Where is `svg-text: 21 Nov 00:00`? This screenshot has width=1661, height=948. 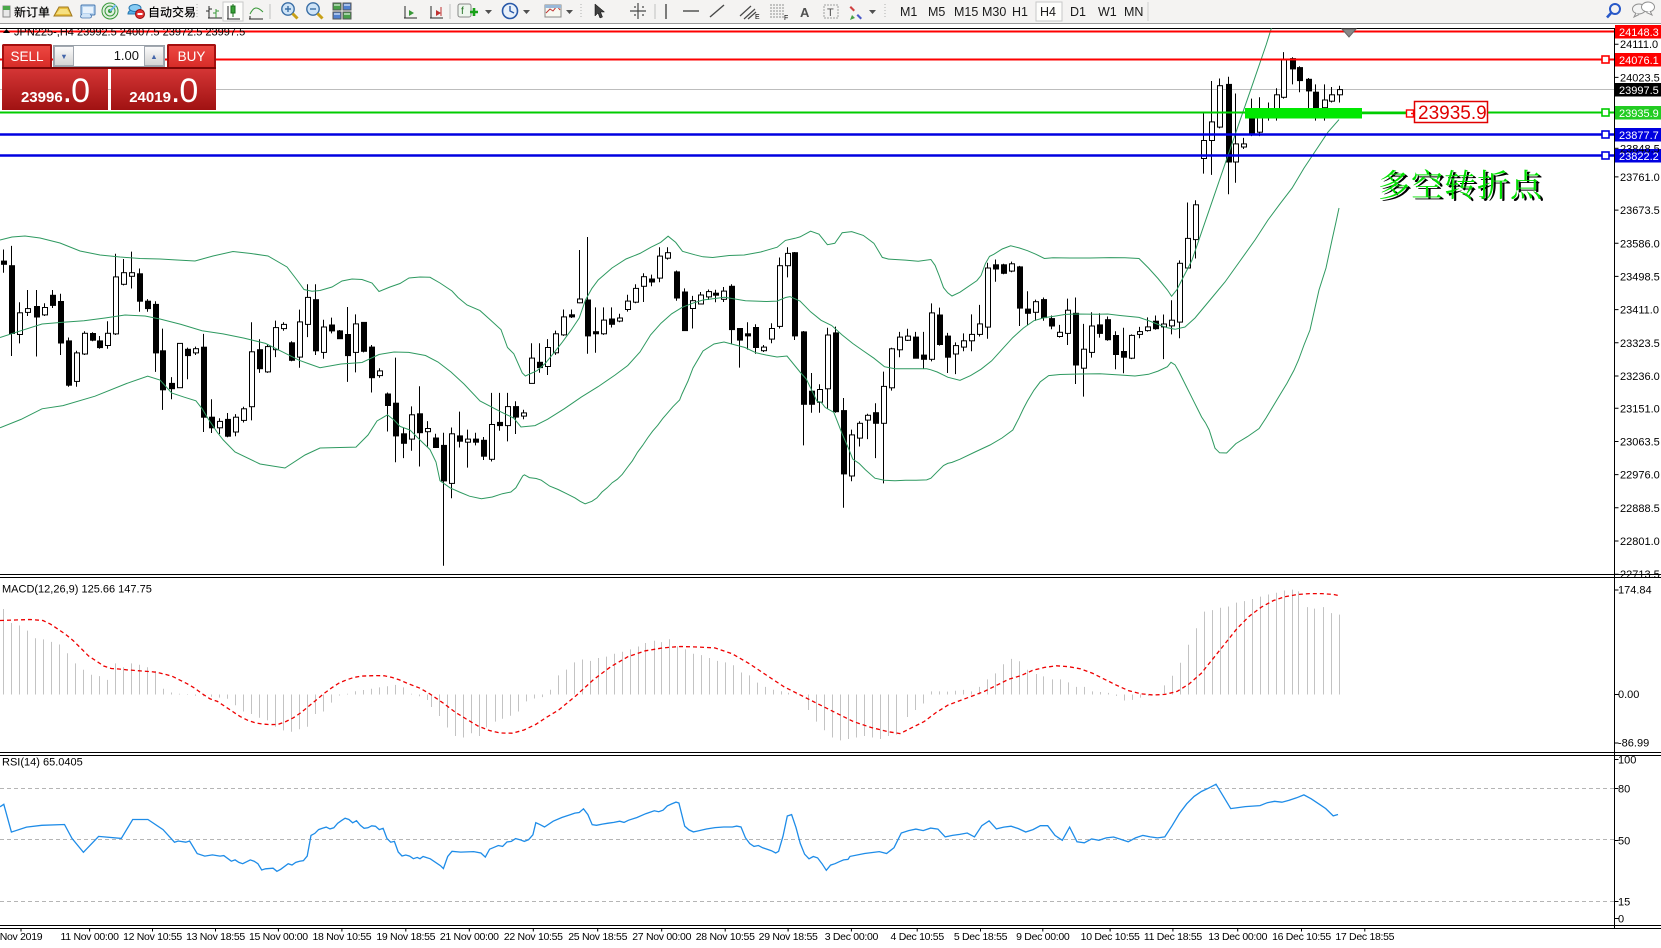 svg-text: 21 Nov 00:00 is located at coordinates (469, 937).